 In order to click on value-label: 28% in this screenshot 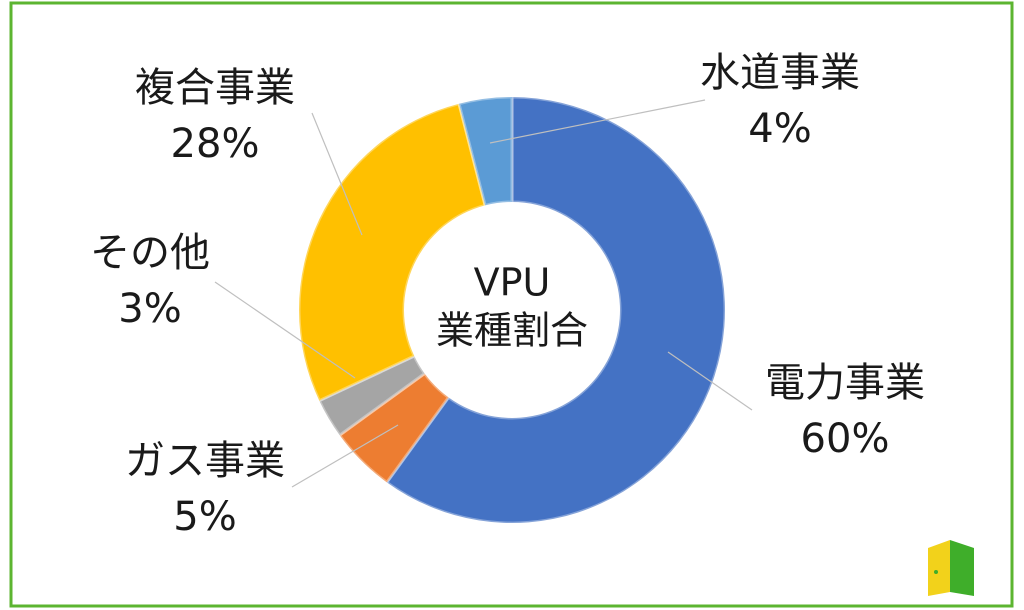, I will do `click(215, 144)`.